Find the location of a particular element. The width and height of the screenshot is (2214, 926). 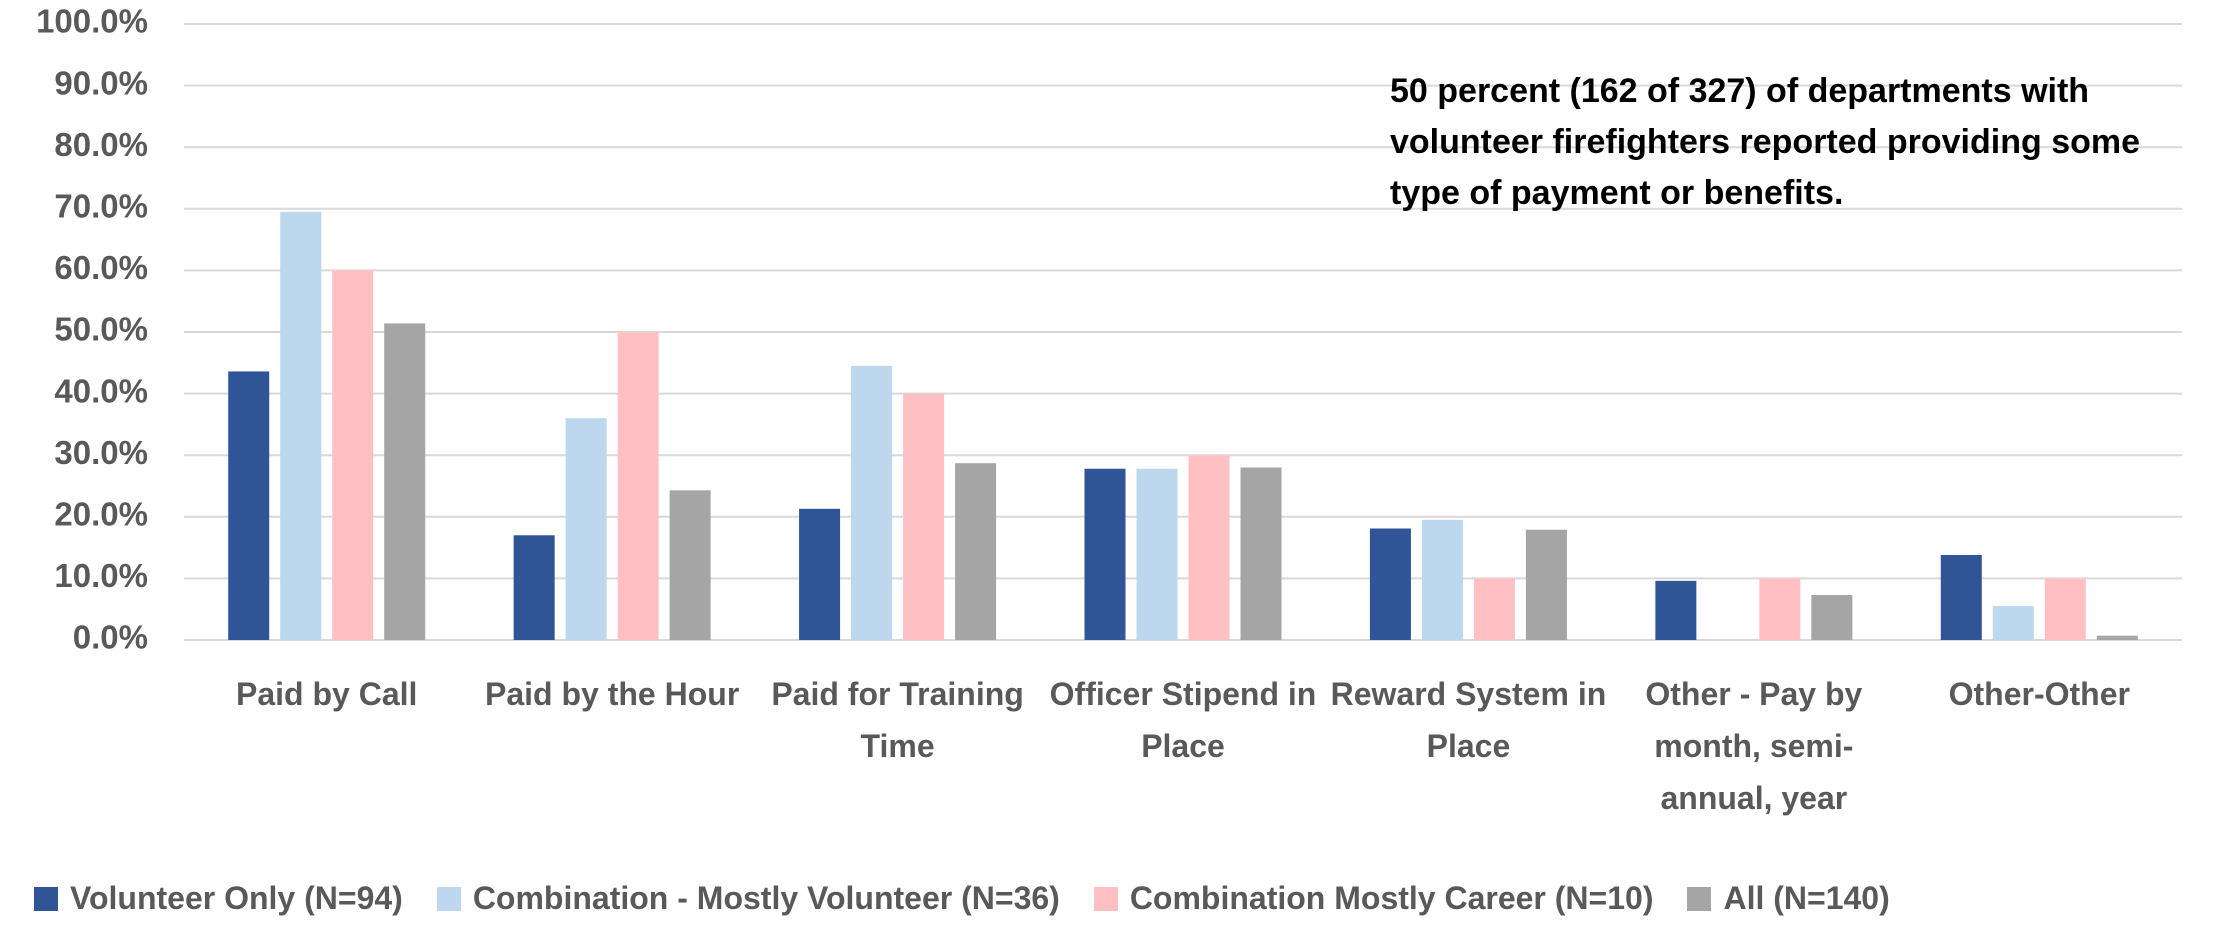

y-tick-label: 30.0% is located at coordinates (101, 452).